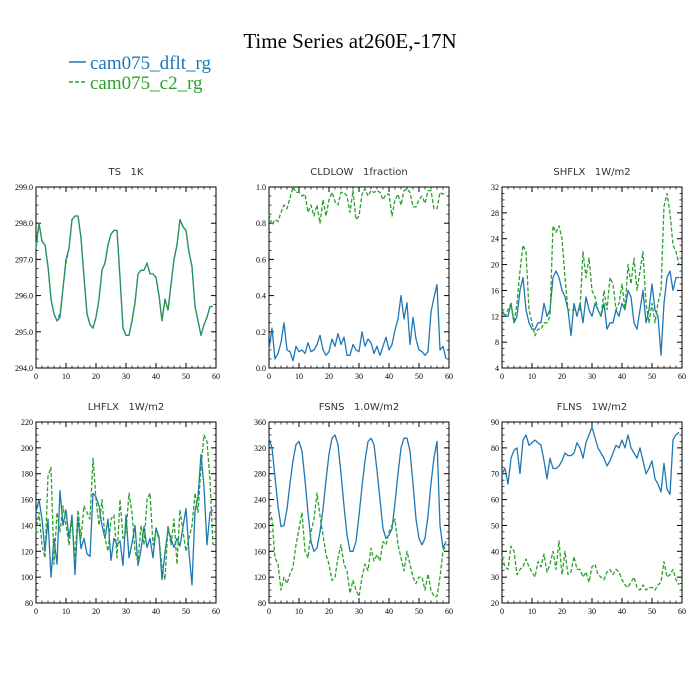 The image size is (700, 700). What do you see at coordinates (24, 332) in the screenshot?
I see `y-tick-label: 295.0` at bounding box center [24, 332].